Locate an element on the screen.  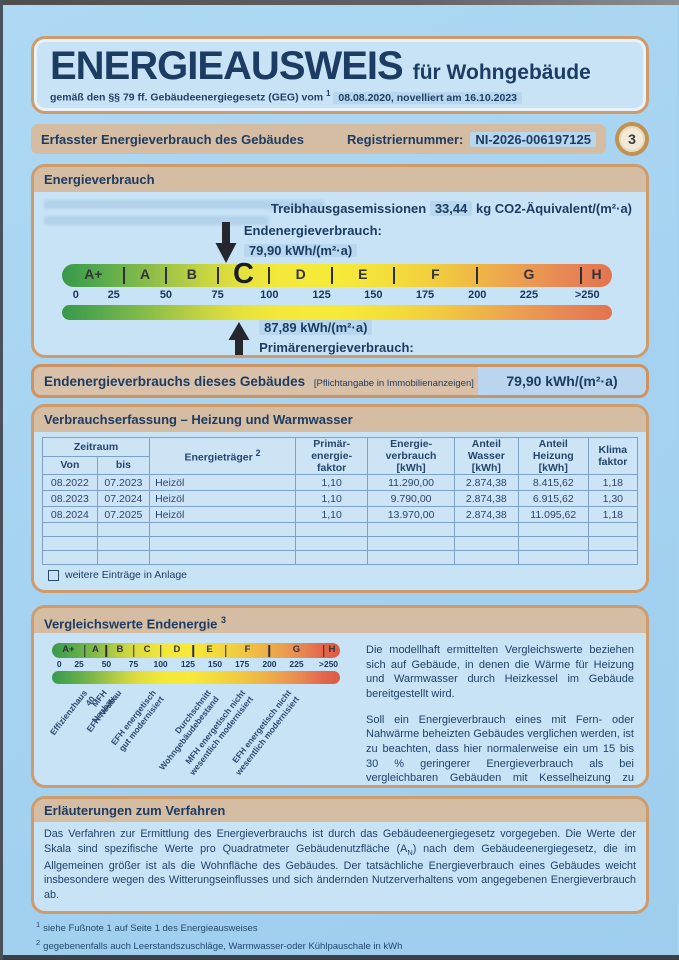
primary-energy-label-block: 87,89 kWh/(m²·a) Primärenergieverbrauch: is located at coordinates (336, 337).